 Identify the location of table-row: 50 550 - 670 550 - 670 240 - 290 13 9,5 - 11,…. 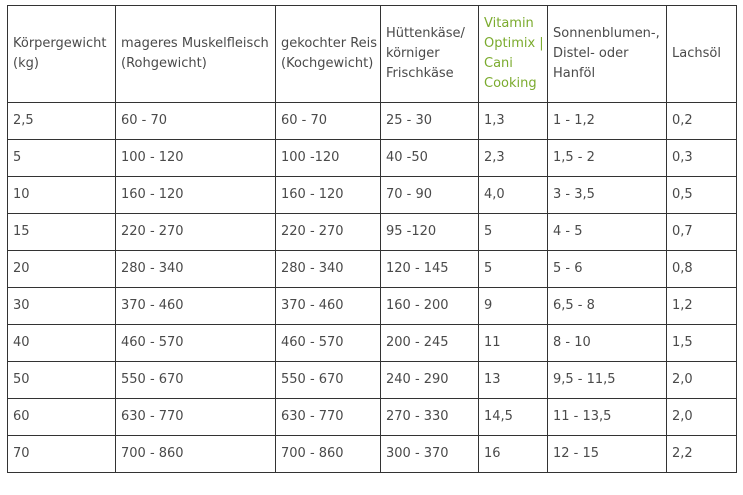
(372, 380).